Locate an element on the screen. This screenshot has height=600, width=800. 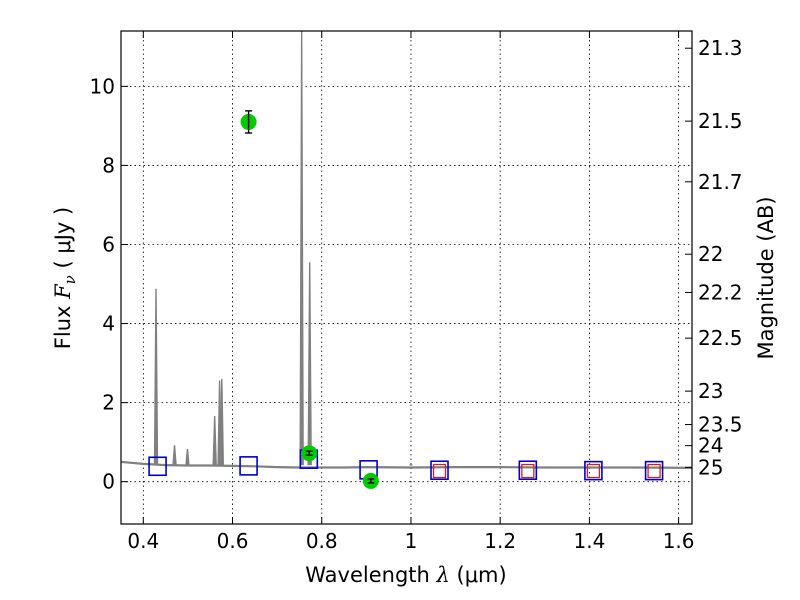
y-axis-label: Flux Fν ( μJy ) is located at coordinates (65, 278).